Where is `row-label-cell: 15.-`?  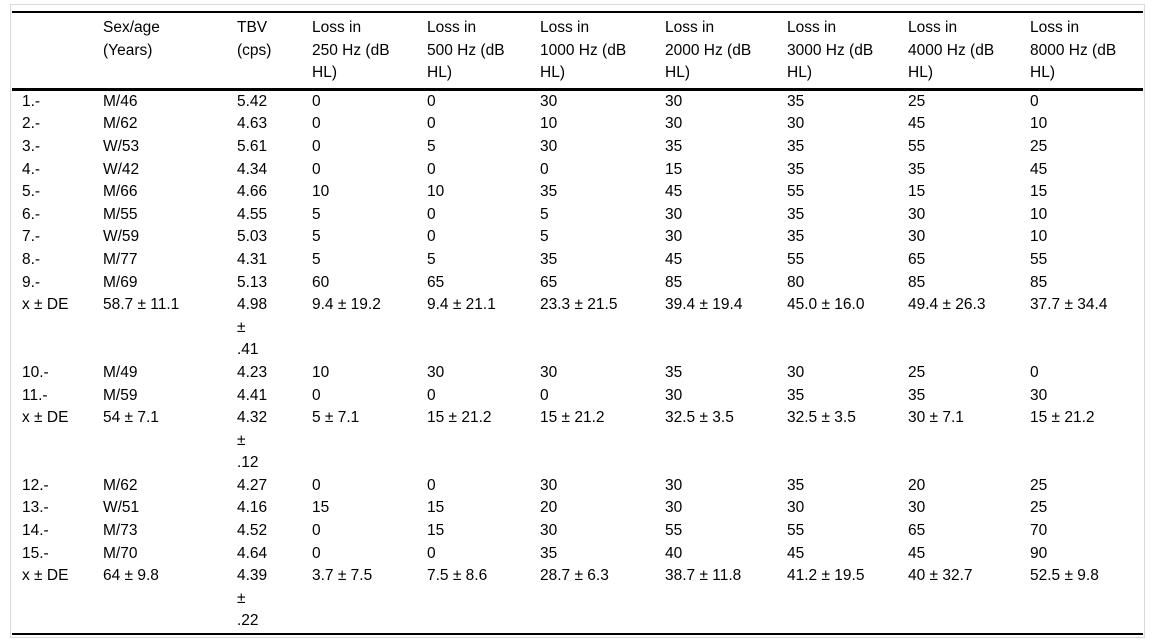
row-label-cell: 15.- is located at coordinates (35, 553).